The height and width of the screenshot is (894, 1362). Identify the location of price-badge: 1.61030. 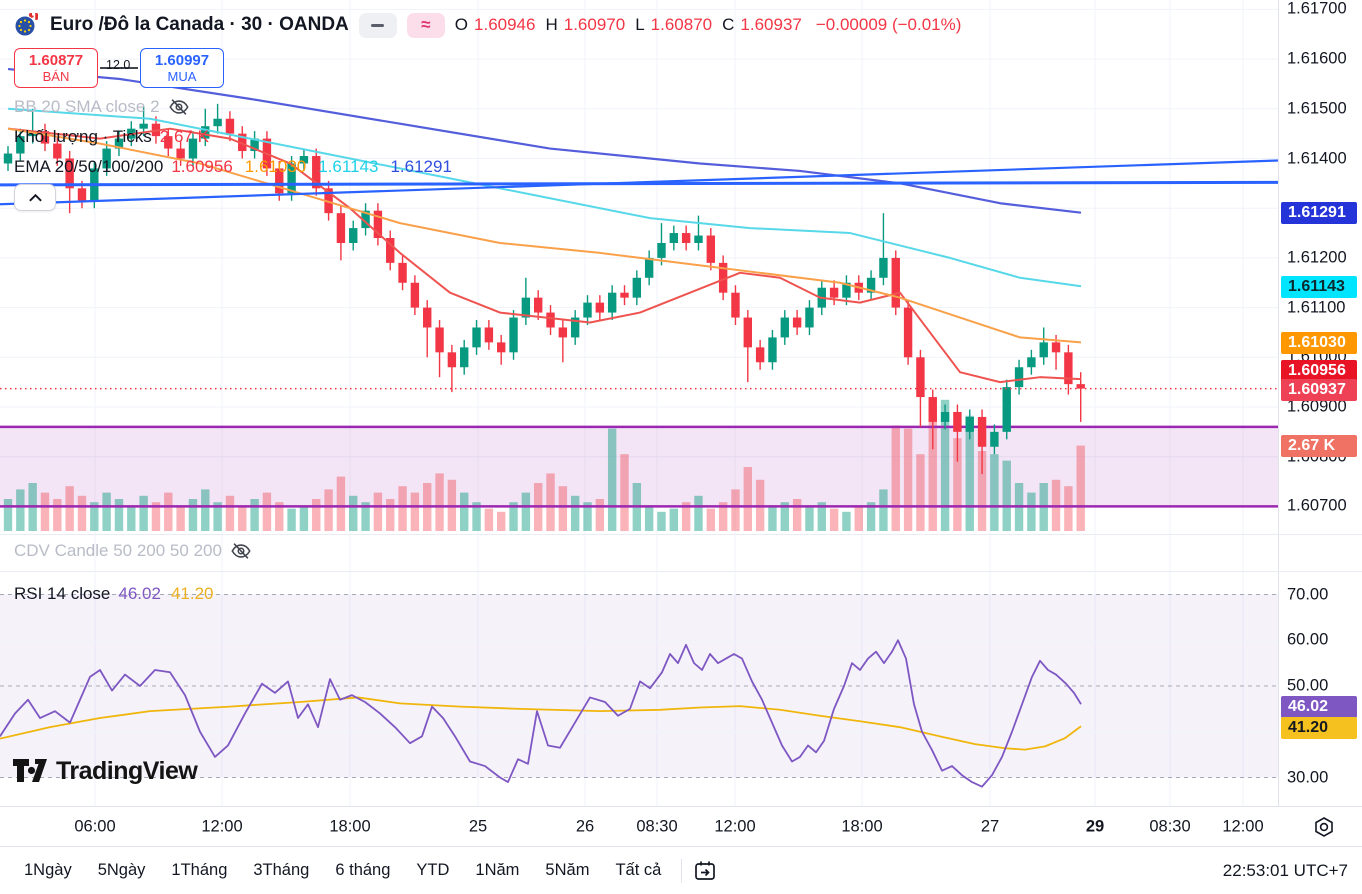
(1319, 343).